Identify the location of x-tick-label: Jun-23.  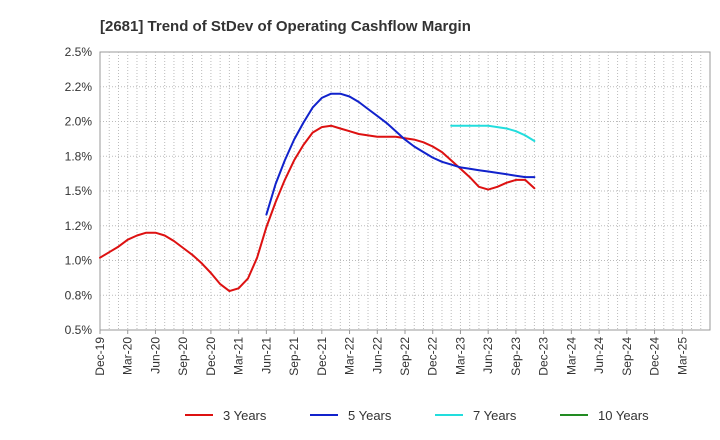
(488, 355).